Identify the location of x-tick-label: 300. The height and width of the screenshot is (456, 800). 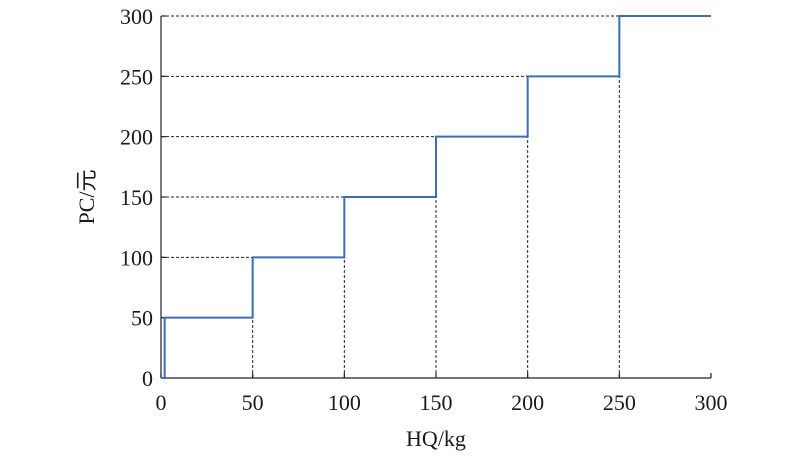
(711, 402).